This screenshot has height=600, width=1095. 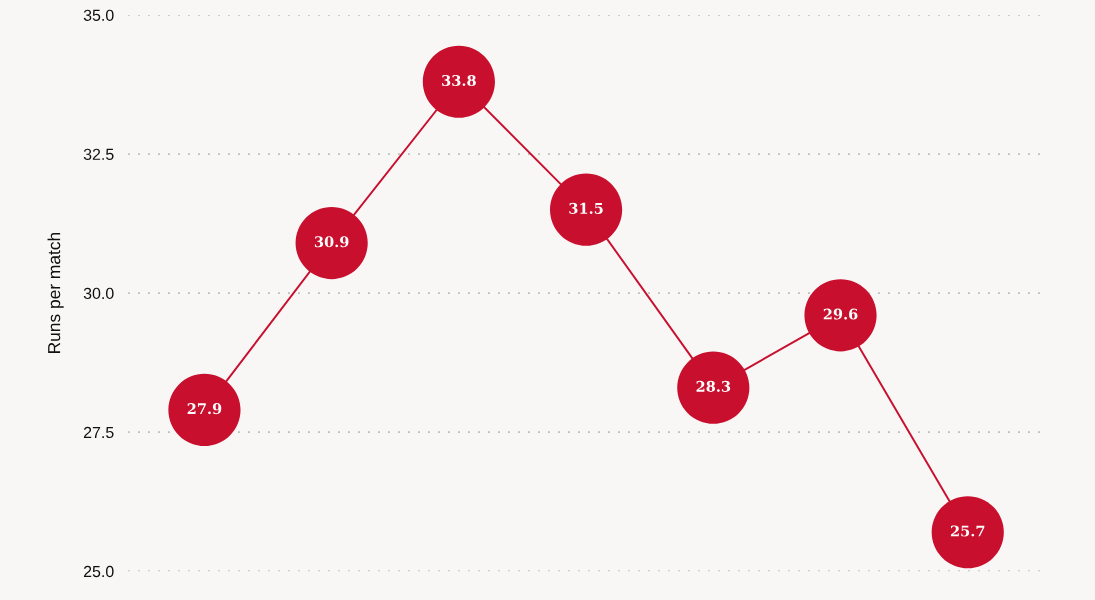 I want to click on y-tick-label: 25.0, so click(x=98, y=571).